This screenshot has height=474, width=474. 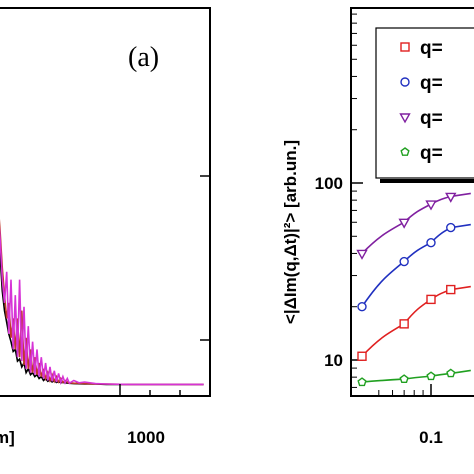 I want to click on legend-label-2: q=, so click(x=431, y=118).